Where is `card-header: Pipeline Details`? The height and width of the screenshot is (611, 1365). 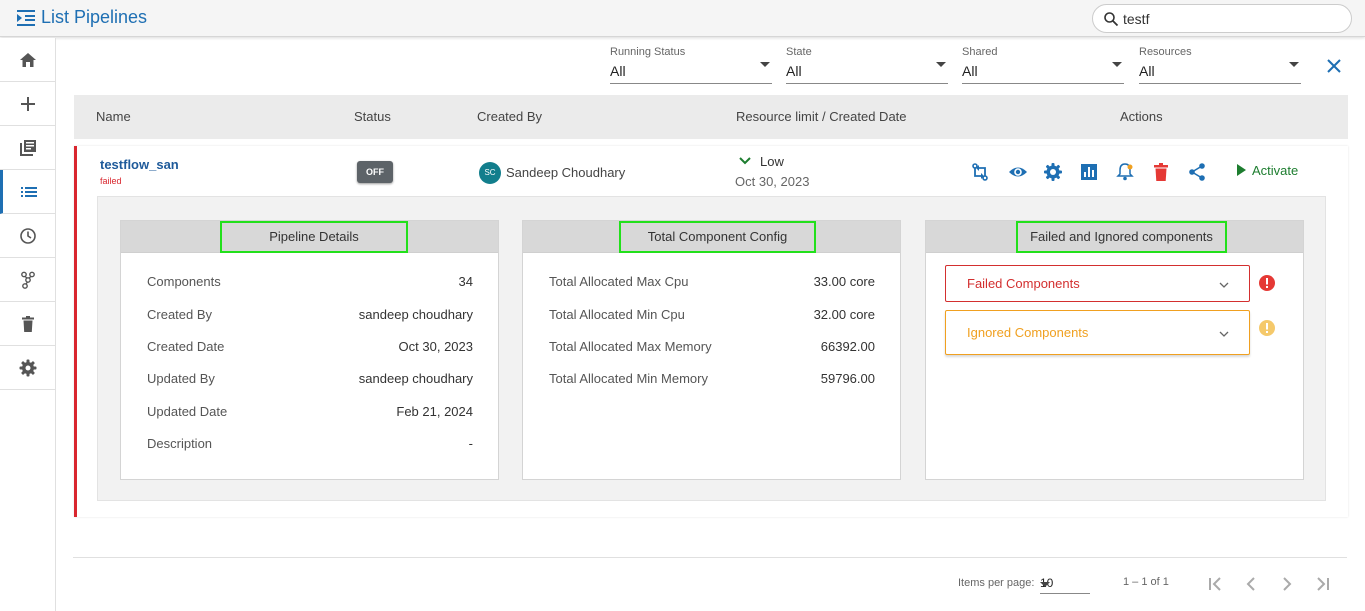
card-header: Pipeline Details is located at coordinates (309, 237).